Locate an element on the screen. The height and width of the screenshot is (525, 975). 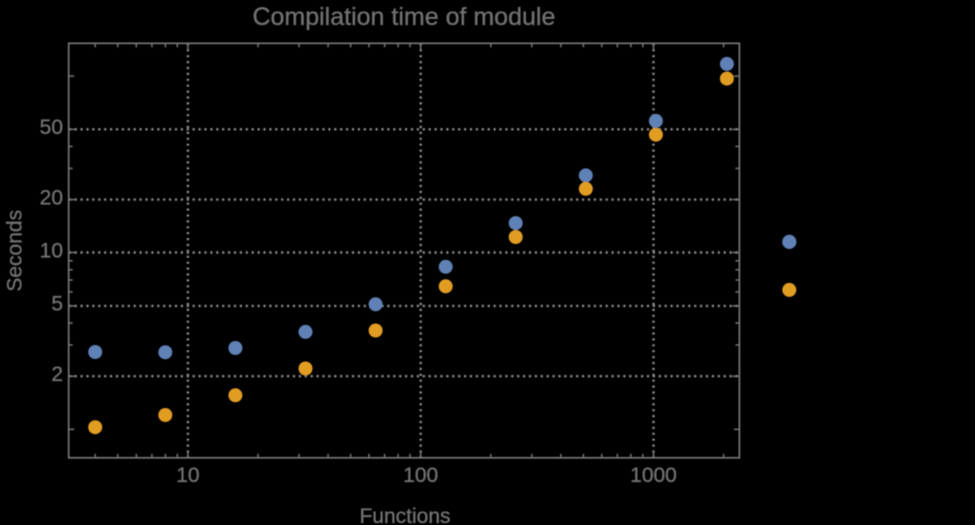
svg-text: 50 is located at coordinates (51, 127).